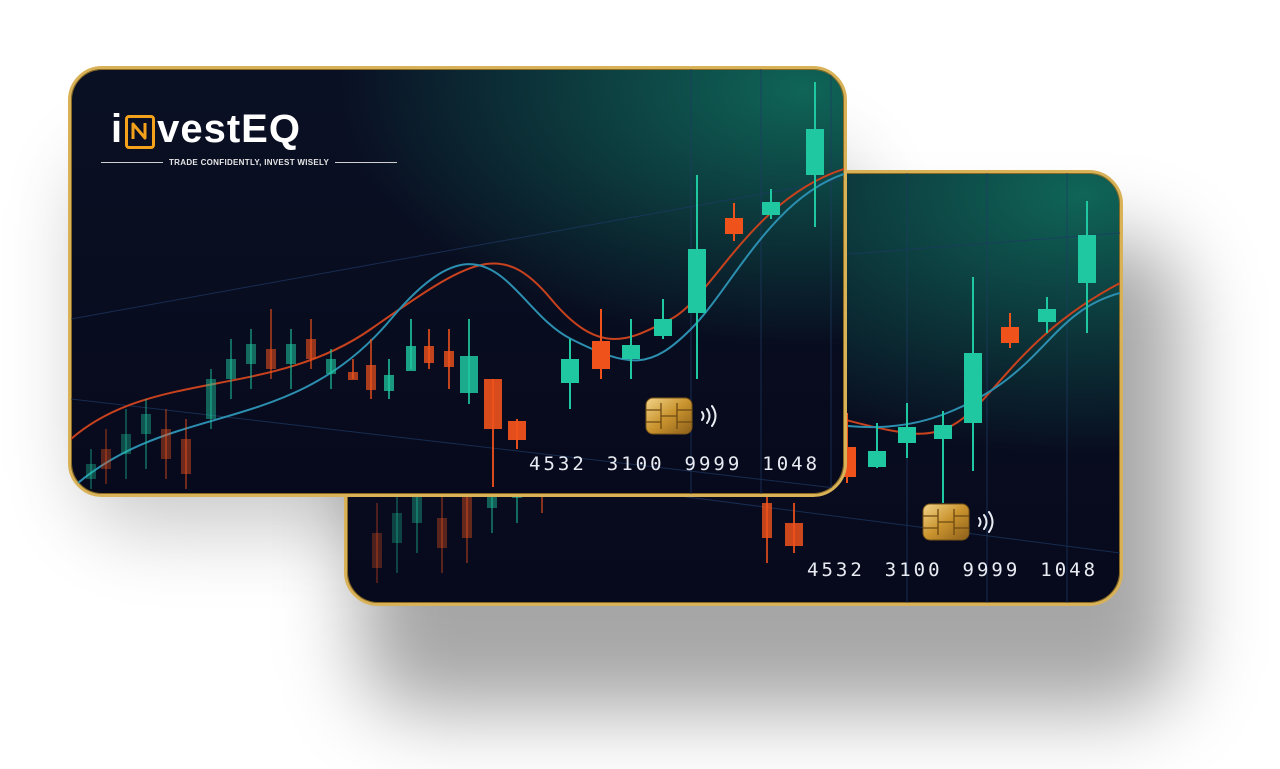 The image size is (1280, 769). I want to click on tagline-text: TRADE CONFIDENTLY, INVEST WISELY, so click(249, 162).